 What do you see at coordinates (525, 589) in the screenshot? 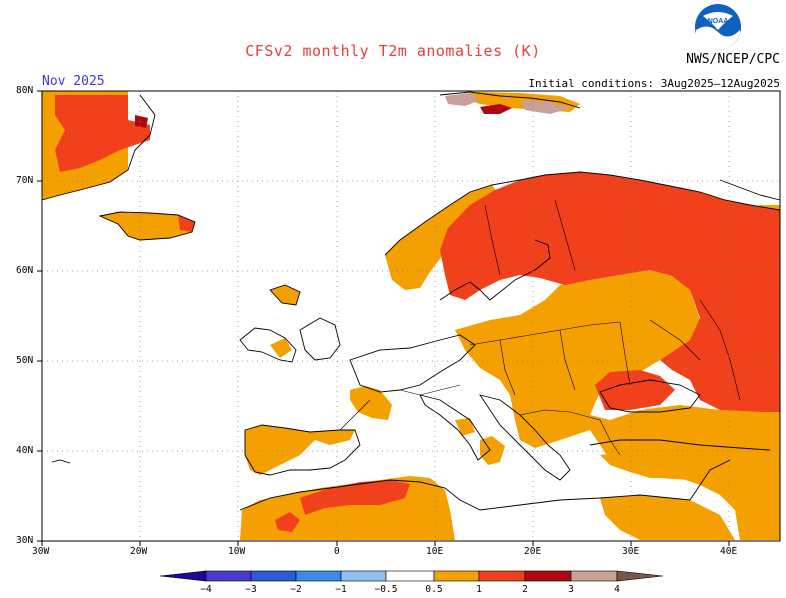
I see `colorbar-label: 2` at bounding box center [525, 589].